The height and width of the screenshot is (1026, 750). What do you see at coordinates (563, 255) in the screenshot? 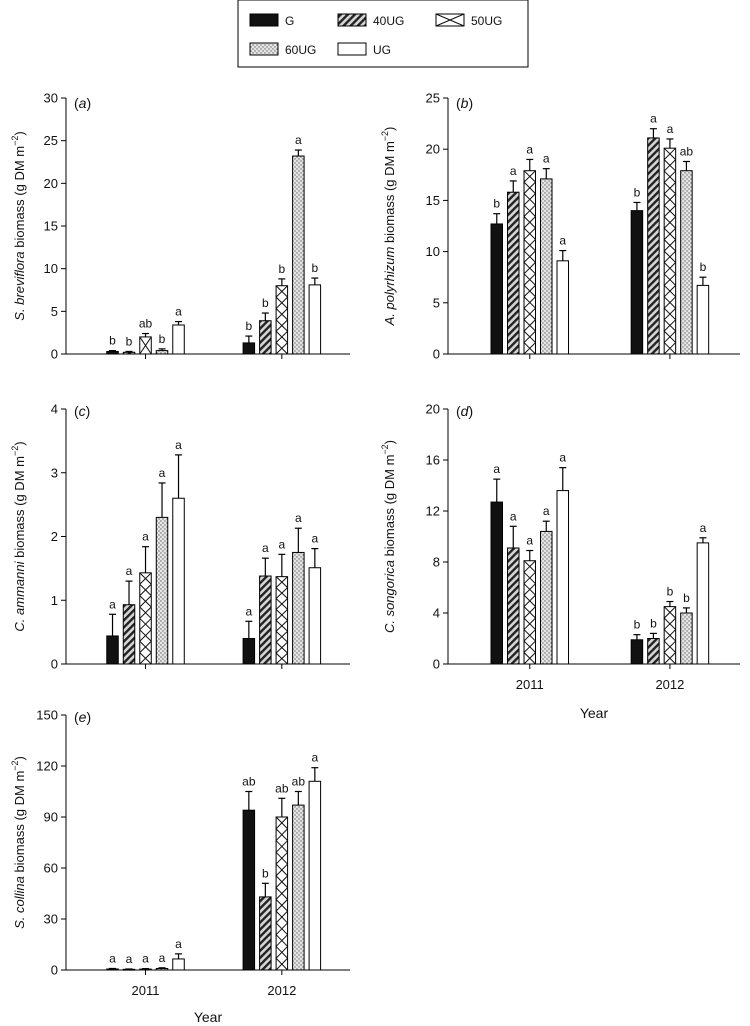
I see `error-bar-ug-2011` at bounding box center [563, 255].